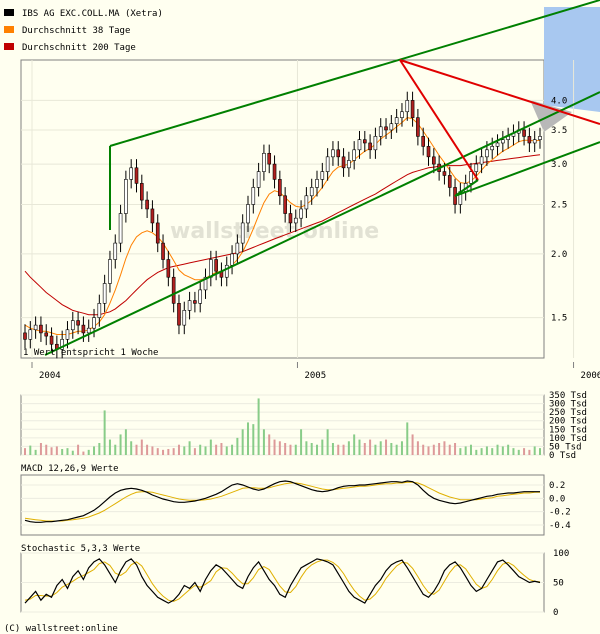 Image resolution: width=600 pixels, height=634 pixels. Describe the element at coordinates (70, 469) in the screenshot. I see `macd-title: MACD 12,26,9 Werte` at that location.